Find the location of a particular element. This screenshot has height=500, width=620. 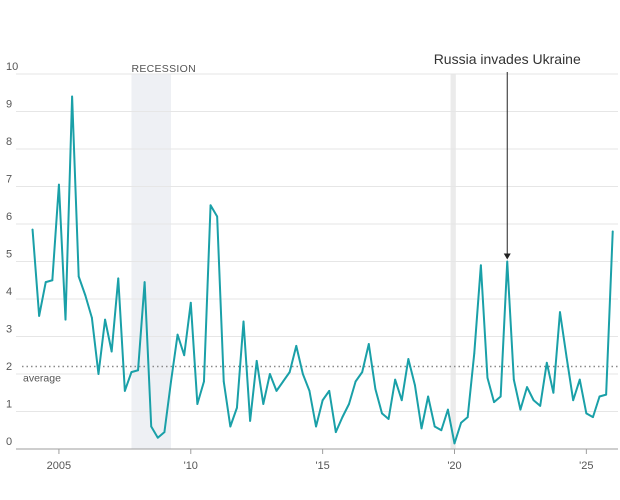

y-tick-label-9: 9 is located at coordinates (9, 105).